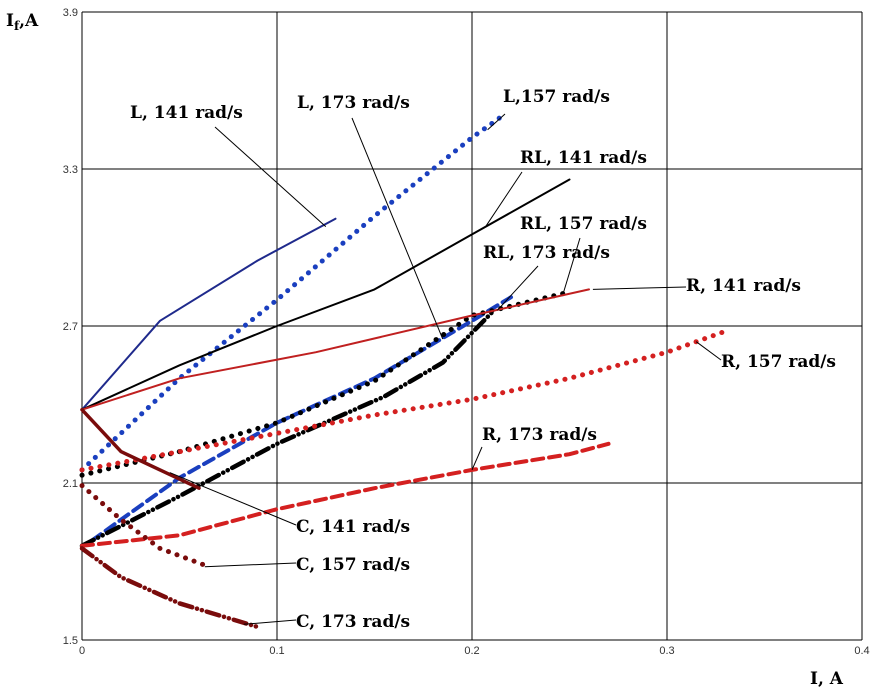 This screenshot has width=883, height=696. Describe the element at coordinates (353, 565) in the screenshot. I see `series-annotation-label: C, 157 rad/s` at that location.